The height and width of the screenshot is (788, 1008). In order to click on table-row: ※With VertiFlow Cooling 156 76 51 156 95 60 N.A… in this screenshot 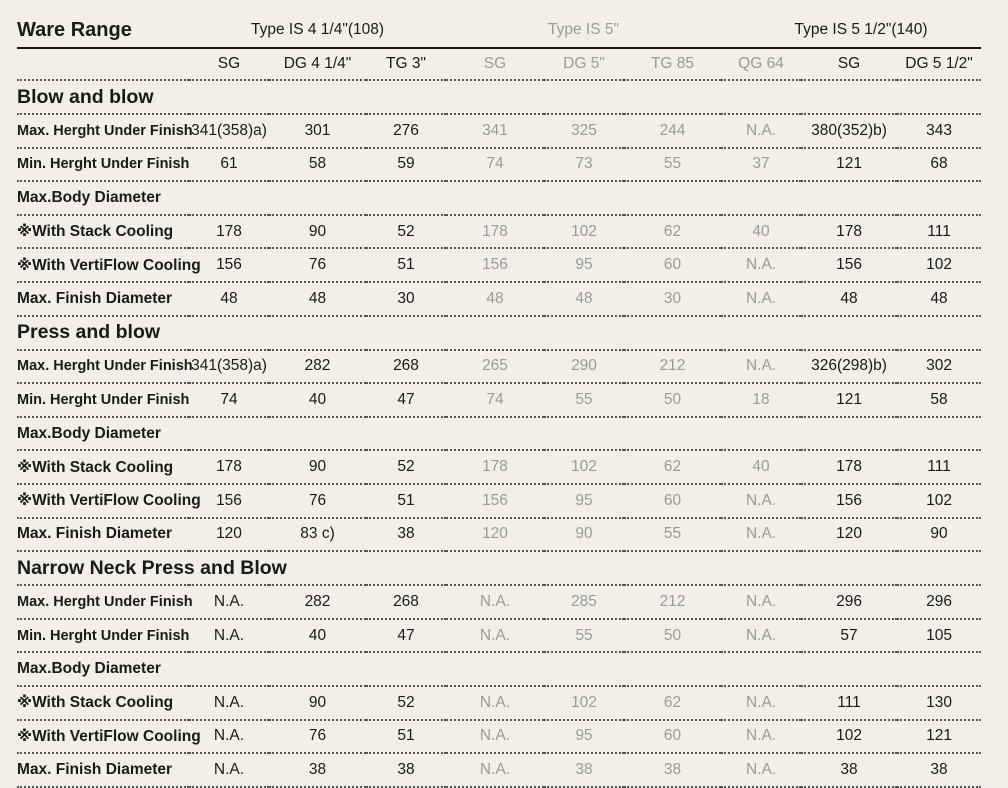, I will do `click(499, 501)`.